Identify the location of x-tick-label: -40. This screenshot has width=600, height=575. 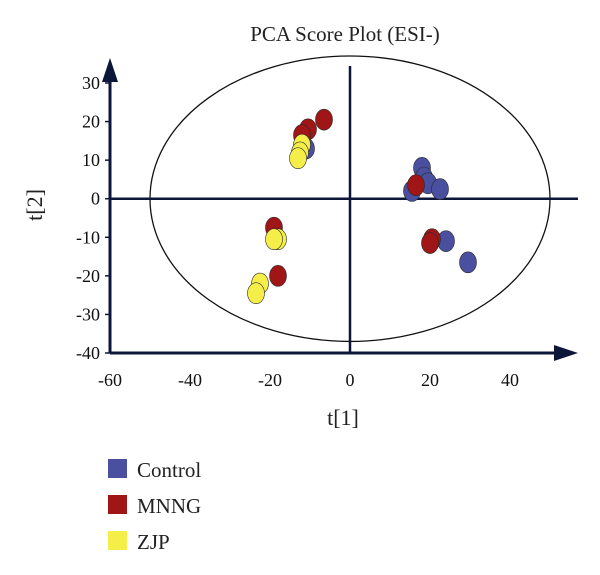
(190, 380).